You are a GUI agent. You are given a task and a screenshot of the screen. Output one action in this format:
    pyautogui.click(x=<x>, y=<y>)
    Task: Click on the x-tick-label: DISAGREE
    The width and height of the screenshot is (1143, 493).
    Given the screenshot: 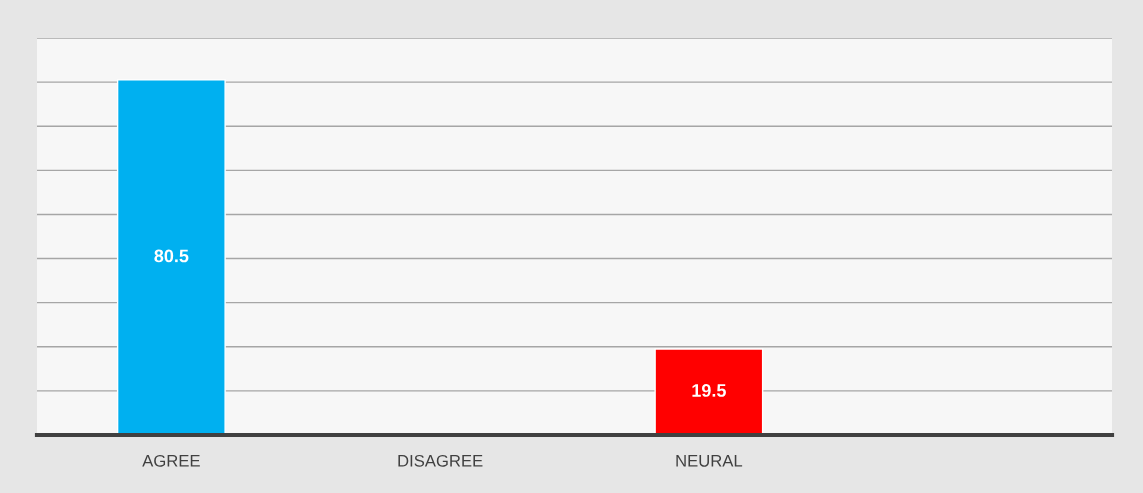 What is the action you would take?
    pyautogui.click(x=440, y=460)
    